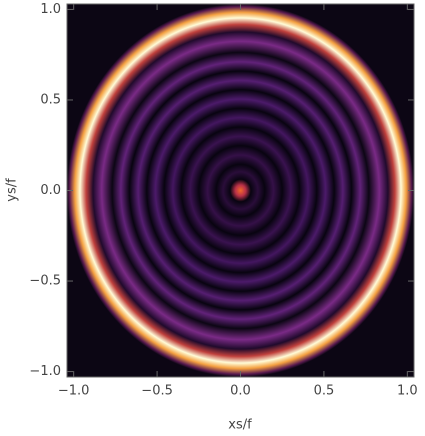 This screenshot has height=436, width=425. Describe the element at coordinates (45, 281) in the screenshot. I see `y-tick-label: −0.5` at that location.